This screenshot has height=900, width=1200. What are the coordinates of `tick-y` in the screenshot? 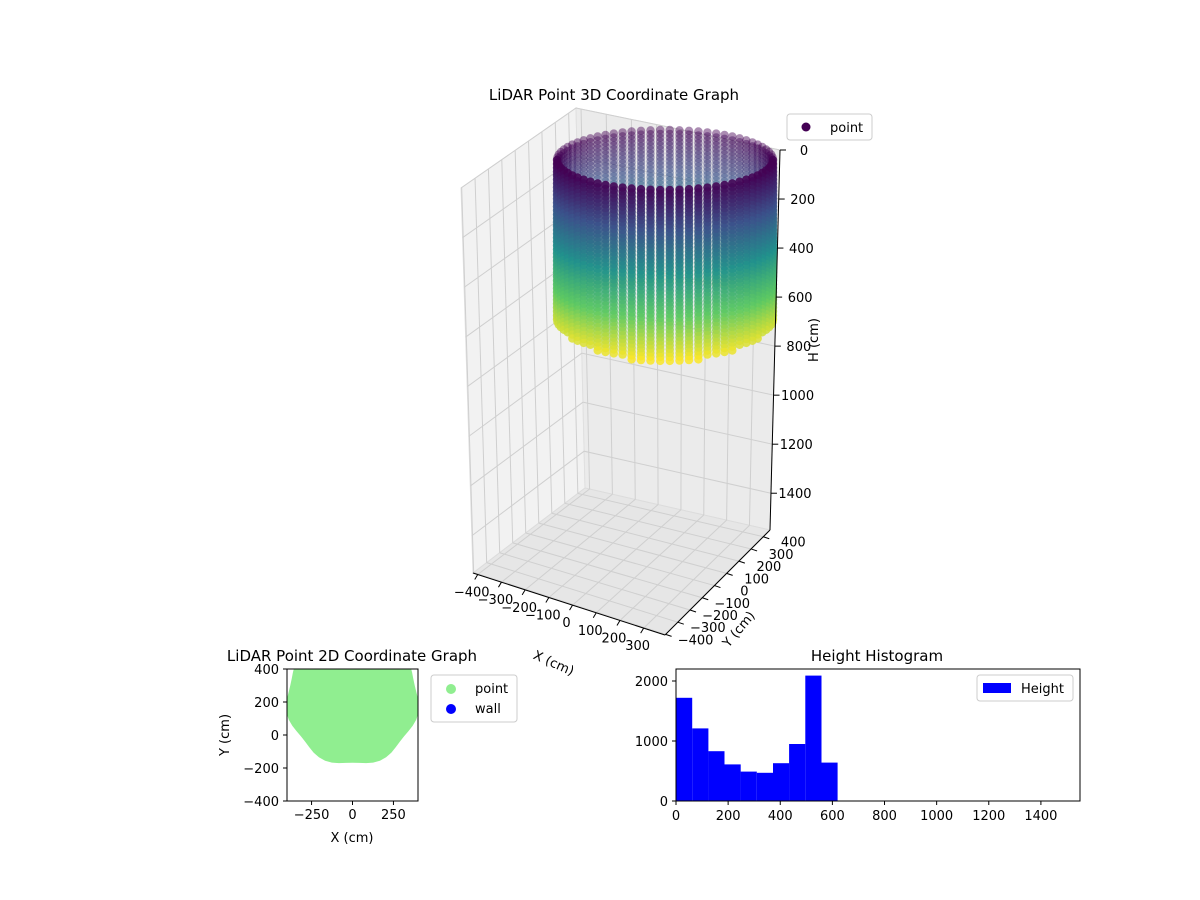 It's located at (742, 562).